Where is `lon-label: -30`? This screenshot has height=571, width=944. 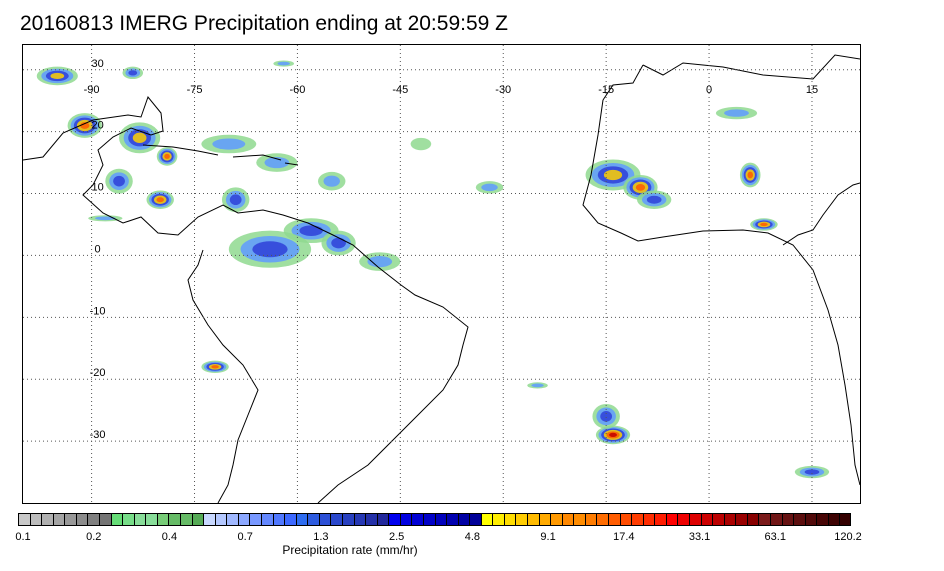 lon-label: -30 is located at coordinates (503, 90).